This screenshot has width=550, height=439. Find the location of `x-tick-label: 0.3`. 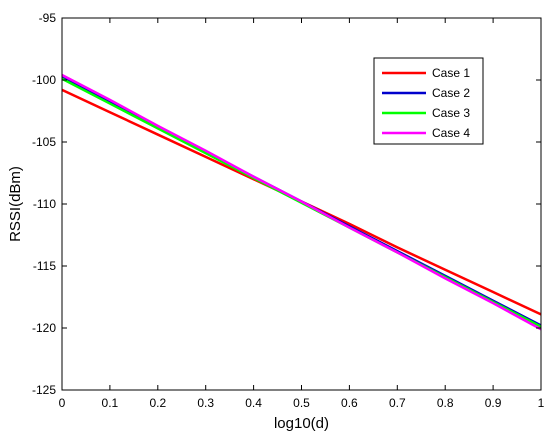

x-tick-label: 0.3 is located at coordinates (205, 403).